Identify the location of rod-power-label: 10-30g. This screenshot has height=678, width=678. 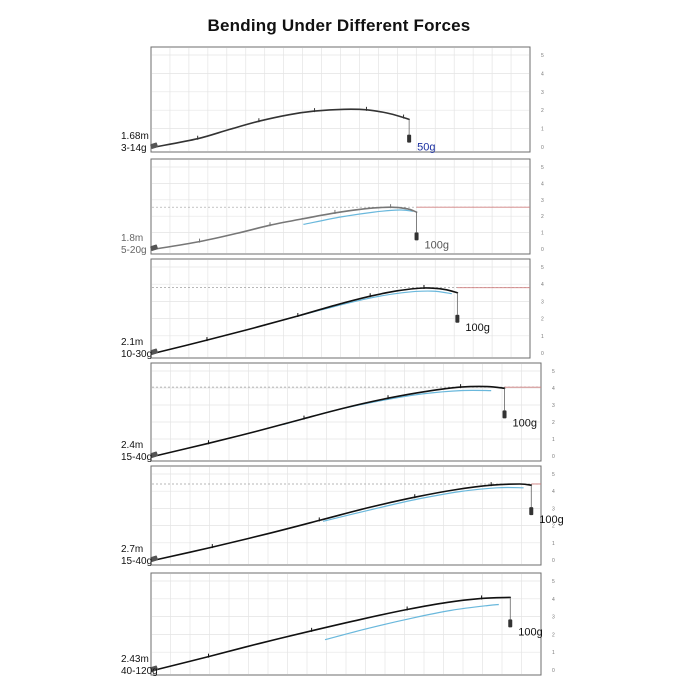
(136, 354).